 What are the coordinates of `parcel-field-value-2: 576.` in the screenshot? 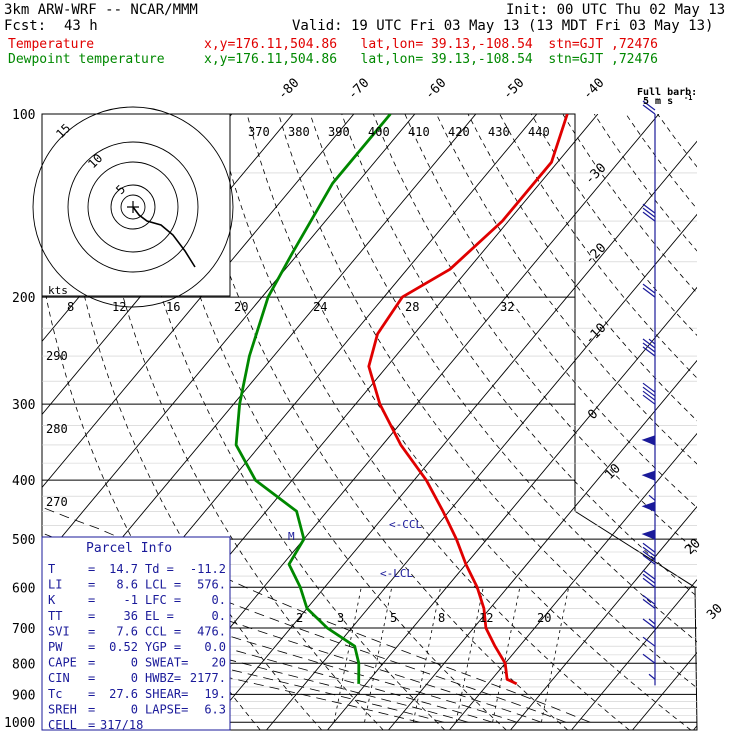 It's located at (211, 585).